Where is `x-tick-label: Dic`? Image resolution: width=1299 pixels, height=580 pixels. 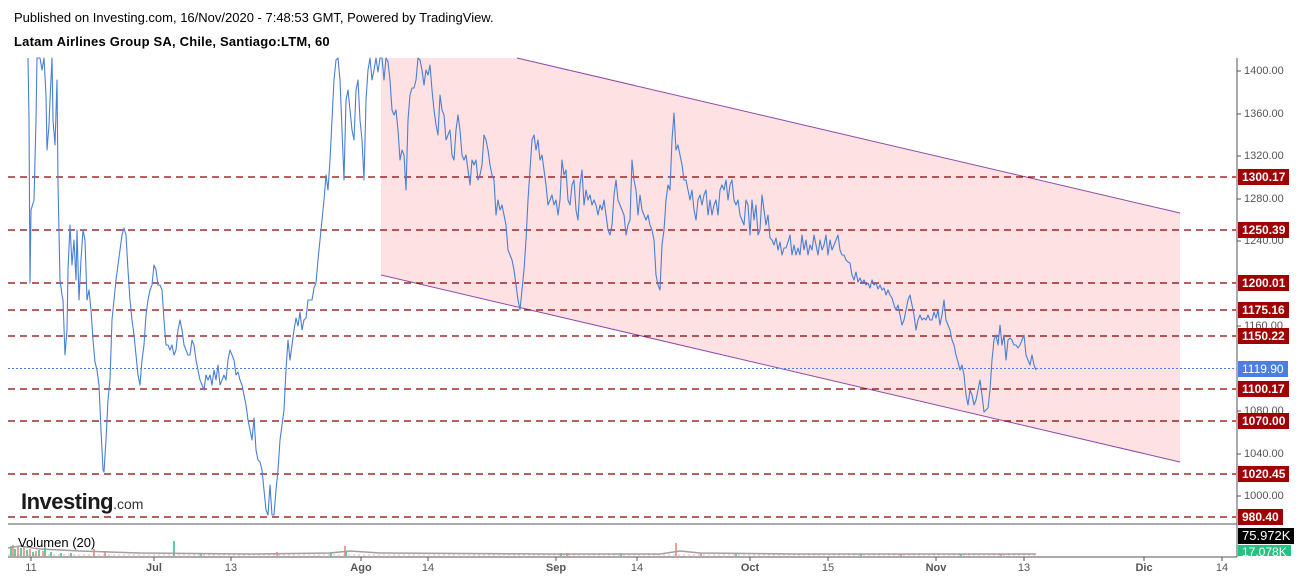 x-tick-label: Dic is located at coordinates (1144, 568).